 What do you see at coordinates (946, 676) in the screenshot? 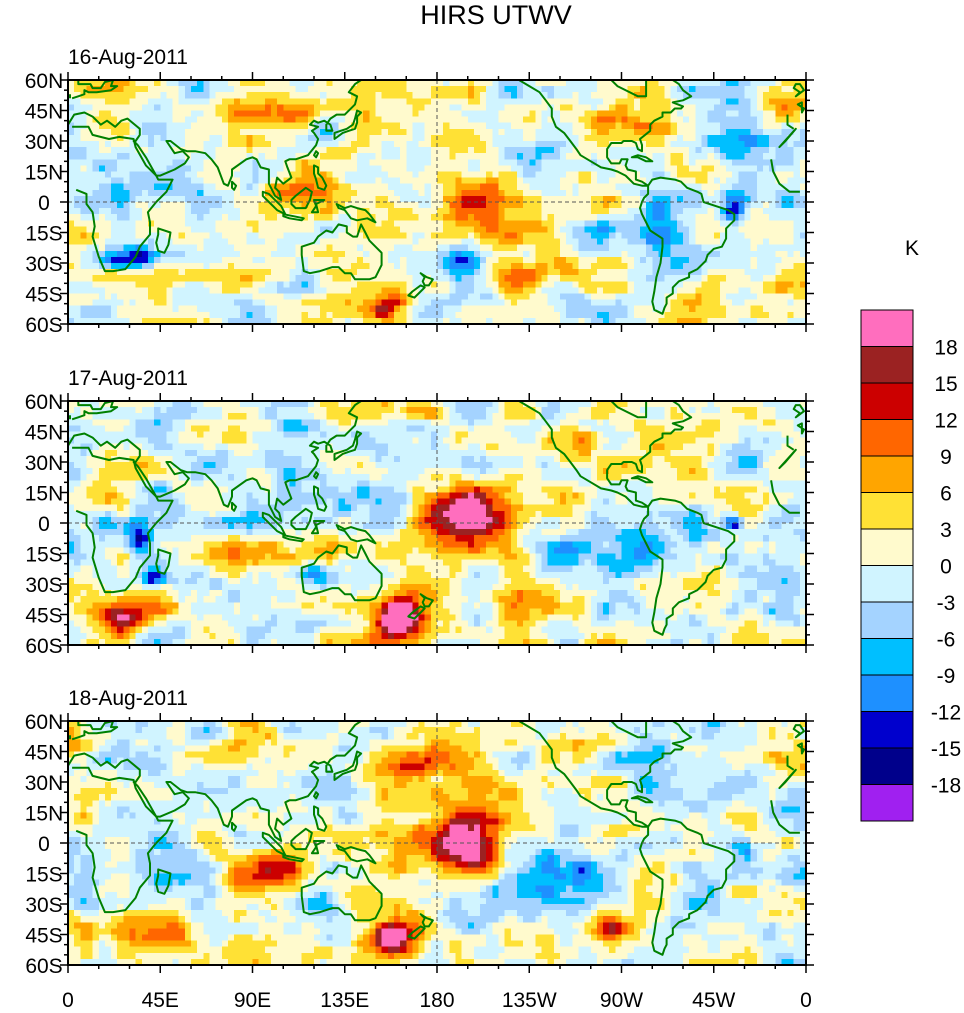
I see `colorbar-tick-label: -9` at bounding box center [946, 676].